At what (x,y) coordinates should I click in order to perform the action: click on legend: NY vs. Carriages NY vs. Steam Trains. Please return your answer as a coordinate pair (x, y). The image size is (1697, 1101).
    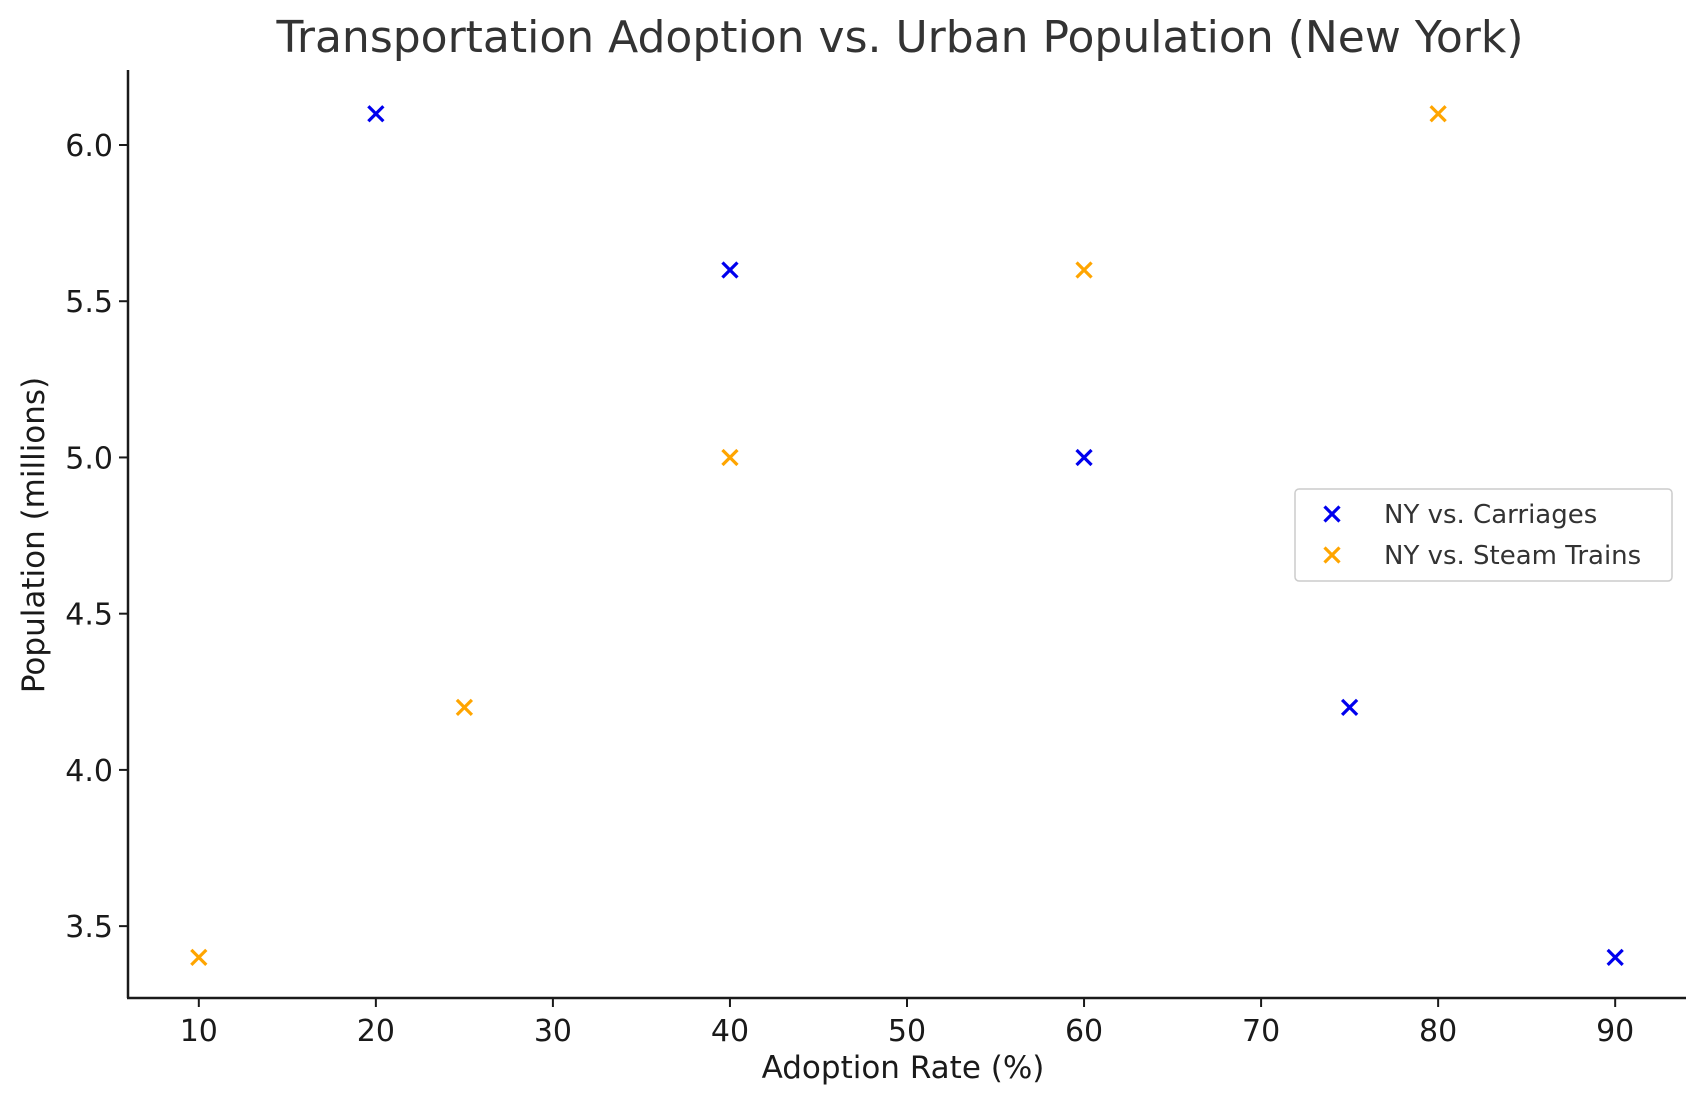
    Looking at the image, I should click on (1483, 535).